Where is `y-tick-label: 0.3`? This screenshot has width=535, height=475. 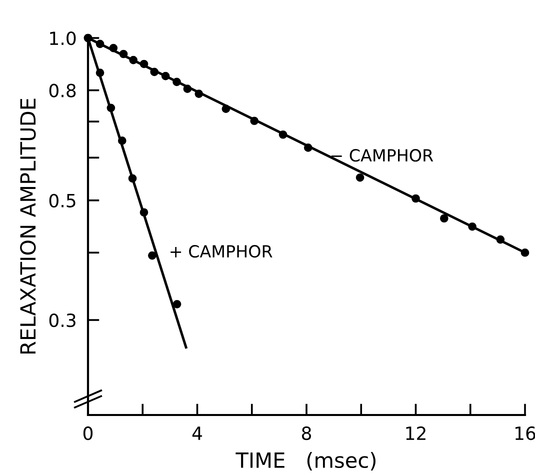
y-tick-label: 0.3 is located at coordinates (62, 320).